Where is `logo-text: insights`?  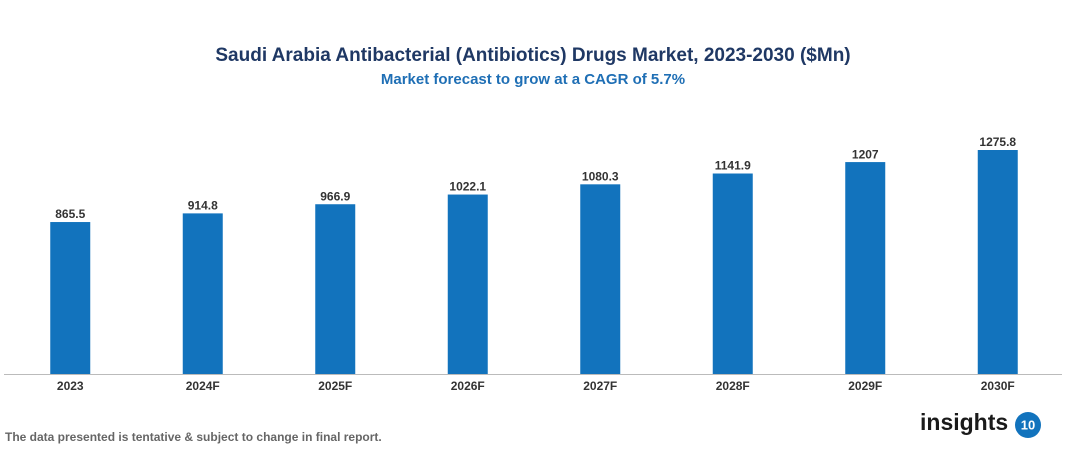 logo-text: insights is located at coordinates (964, 422).